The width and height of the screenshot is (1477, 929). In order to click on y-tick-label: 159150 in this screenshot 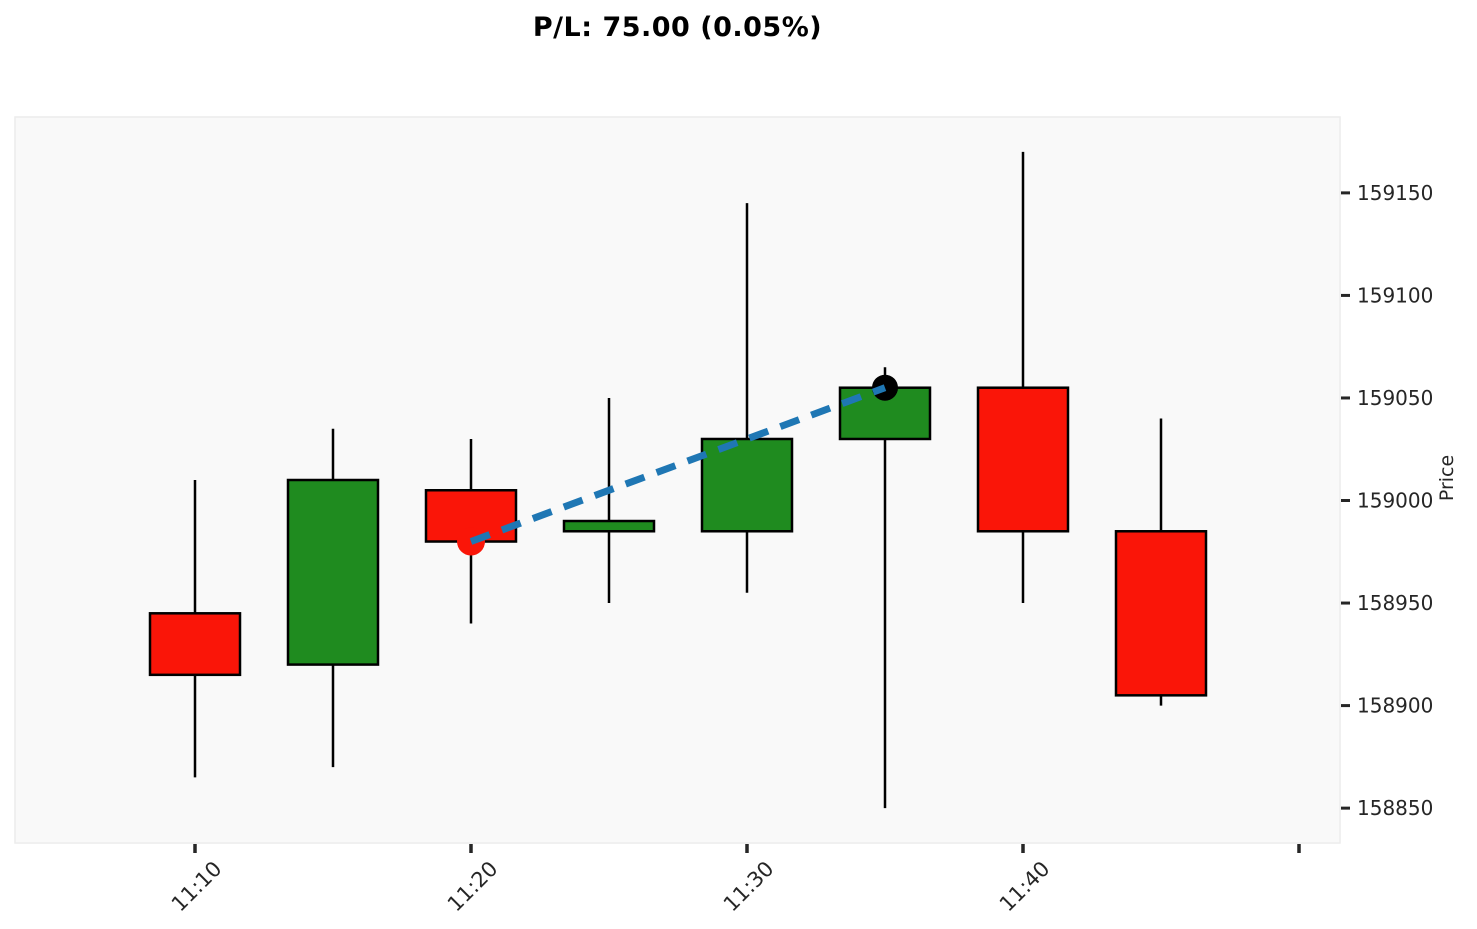, I will do `click(1395, 193)`.